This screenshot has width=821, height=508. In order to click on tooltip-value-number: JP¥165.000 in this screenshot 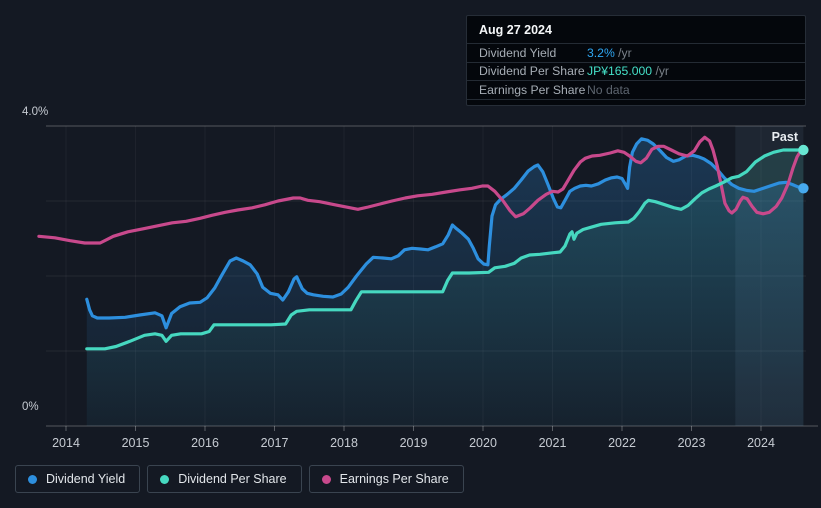, I will do `click(620, 71)`.